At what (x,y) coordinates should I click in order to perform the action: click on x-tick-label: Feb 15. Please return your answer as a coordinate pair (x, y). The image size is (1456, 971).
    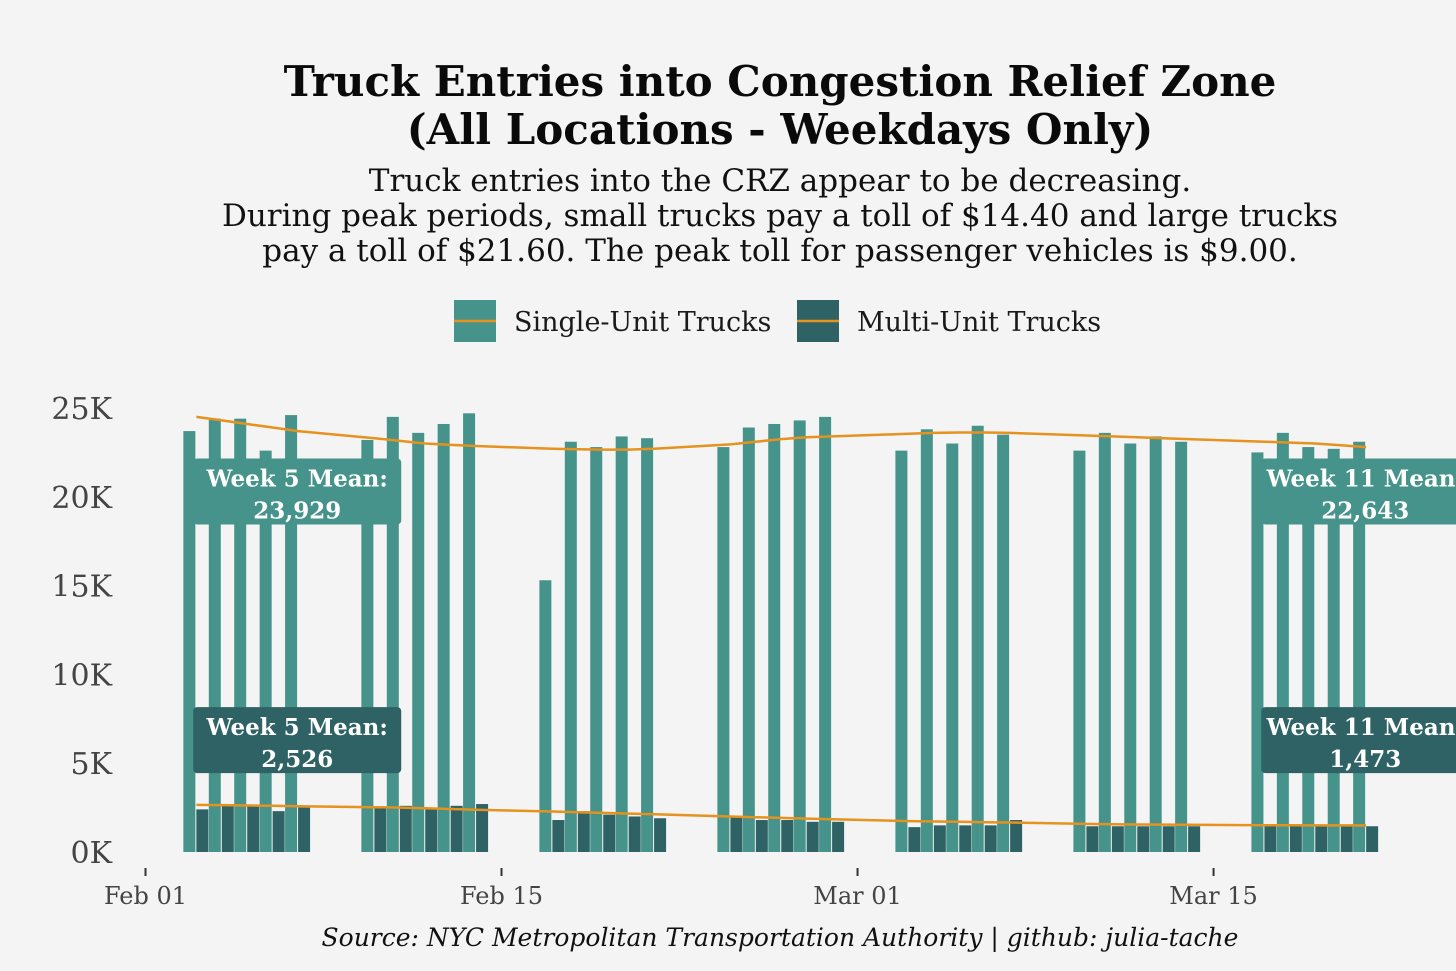
    Looking at the image, I should click on (501, 896).